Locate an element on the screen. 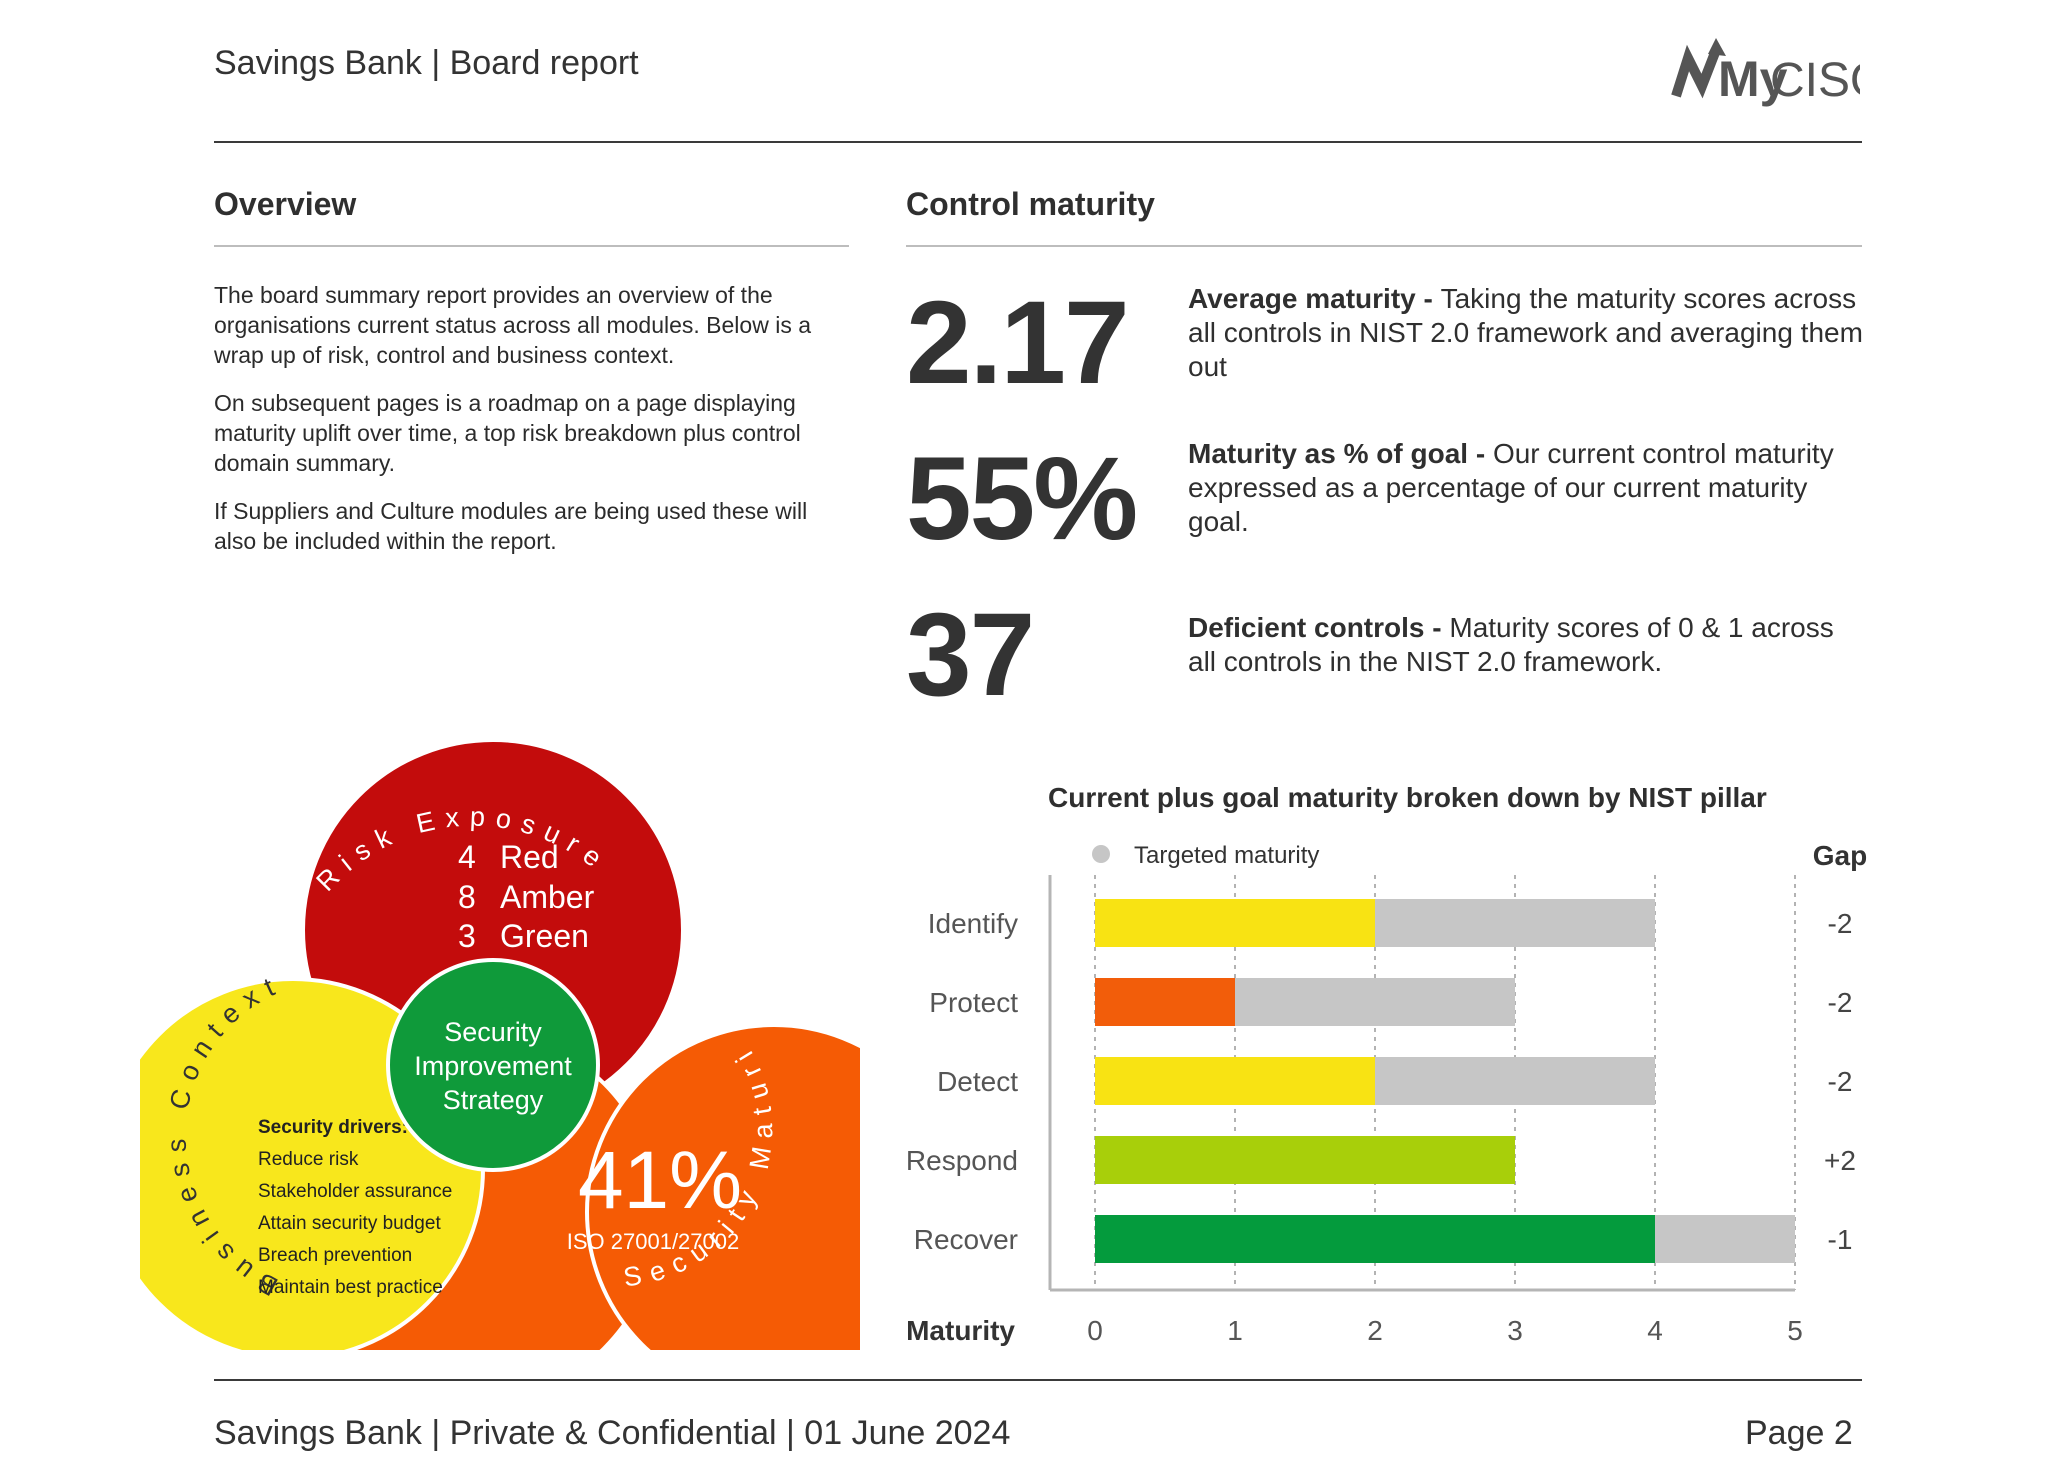 Image resolution: width=2048 pixels, height=1479 pixels. security-maturity-sub: ISO 27001/27002 is located at coordinates (653, 1241).